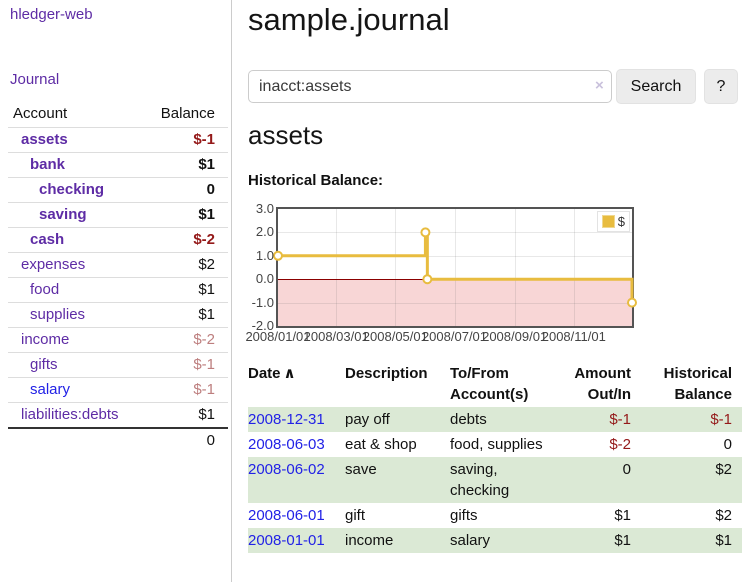  I want to click on balance-column-header: Historical Balance, so click(697, 384).